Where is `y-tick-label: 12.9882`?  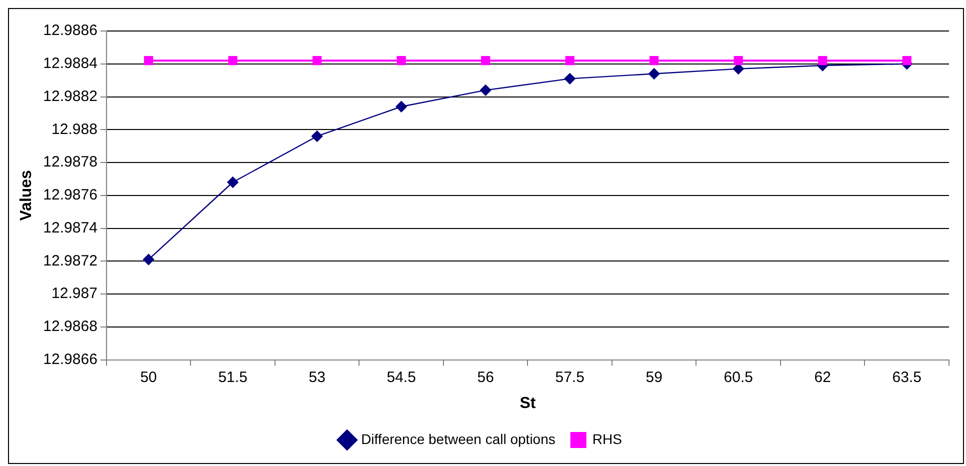 y-tick-label: 12.9882 is located at coordinates (70, 96).